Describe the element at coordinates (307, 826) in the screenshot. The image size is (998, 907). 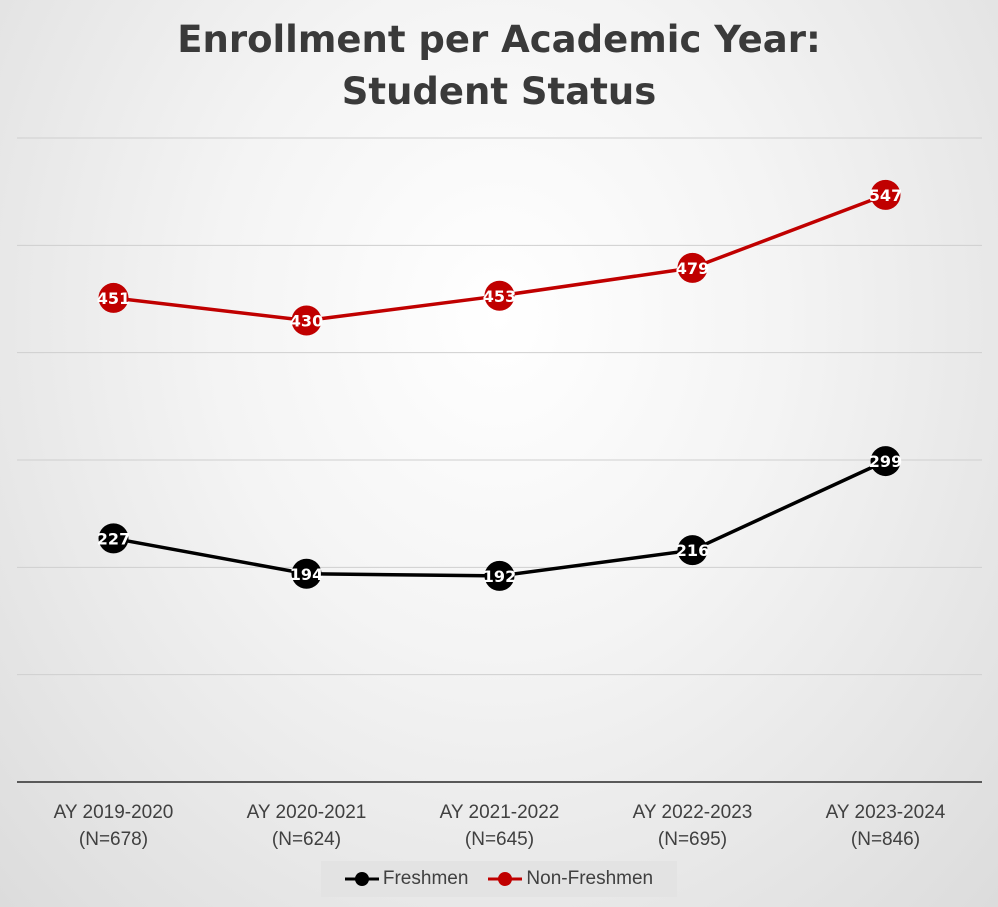
I see `x-tick-label-1: AY 2020-2021 (N=624)` at that location.